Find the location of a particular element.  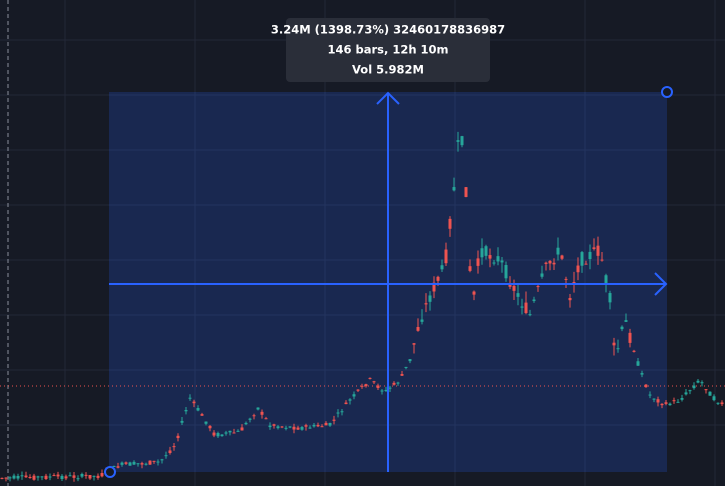

tooltip-line: 146 bars, 12h 10m is located at coordinates (387, 50).